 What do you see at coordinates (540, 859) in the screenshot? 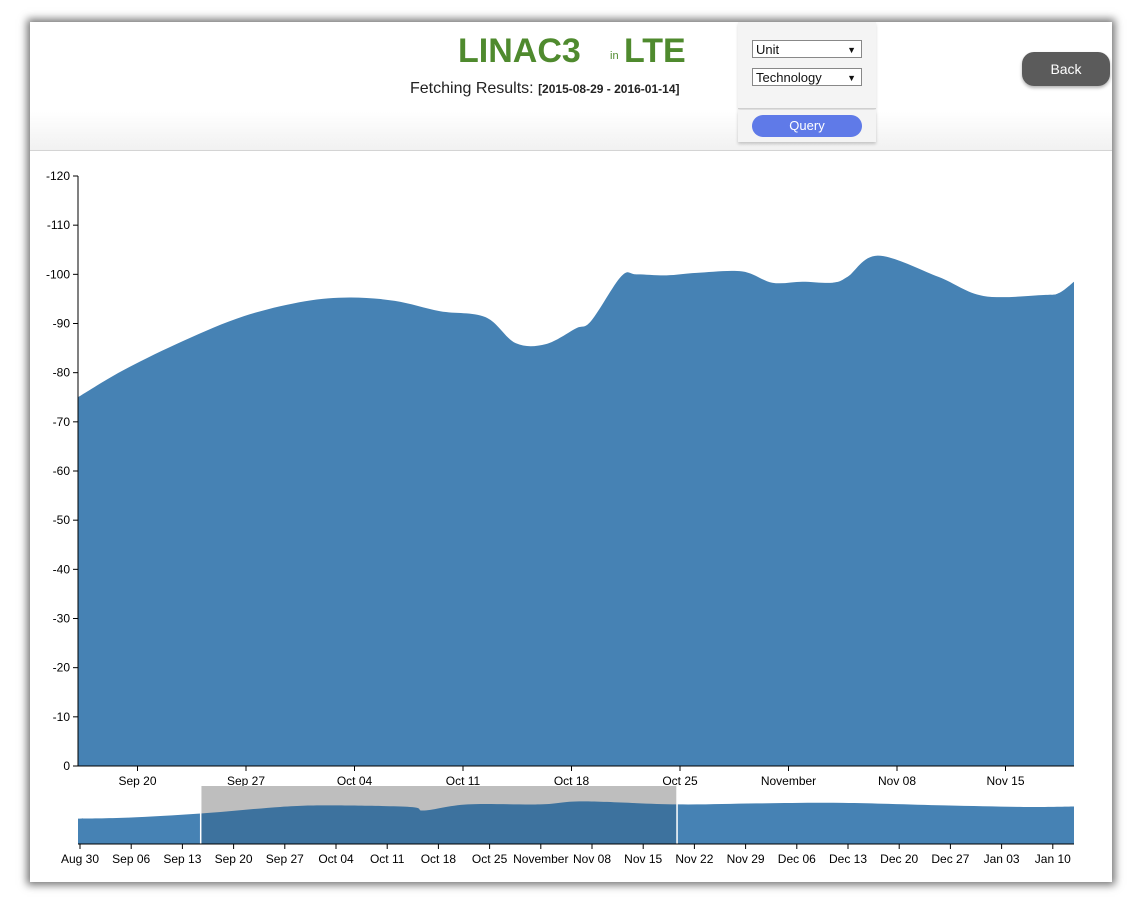
I see `overview-x-tick-label: November` at bounding box center [540, 859].